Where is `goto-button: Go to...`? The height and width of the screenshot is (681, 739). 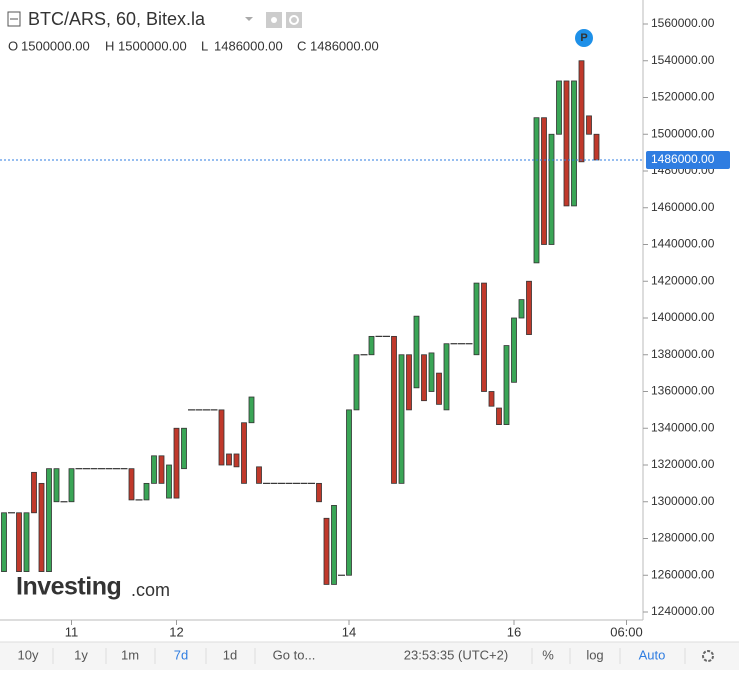
goto-button: Go to... is located at coordinates (294, 654).